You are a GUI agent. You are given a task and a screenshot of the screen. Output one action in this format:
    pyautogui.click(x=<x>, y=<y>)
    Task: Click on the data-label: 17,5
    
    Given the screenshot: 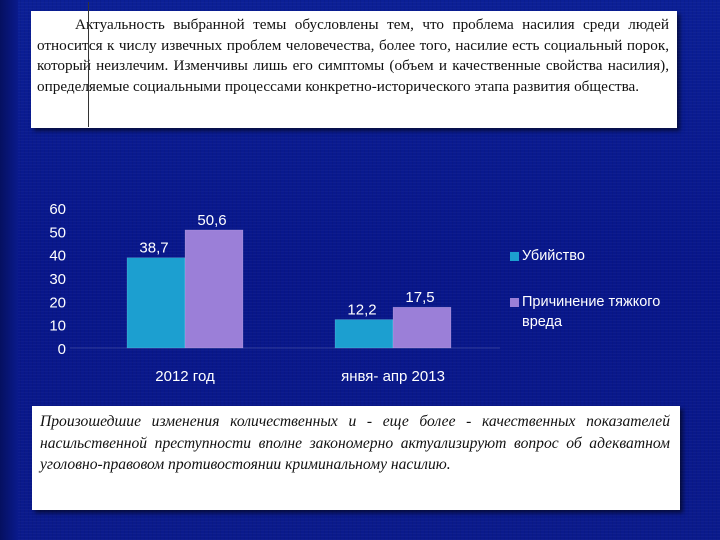 What is the action you would take?
    pyautogui.click(x=419, y=297)
    